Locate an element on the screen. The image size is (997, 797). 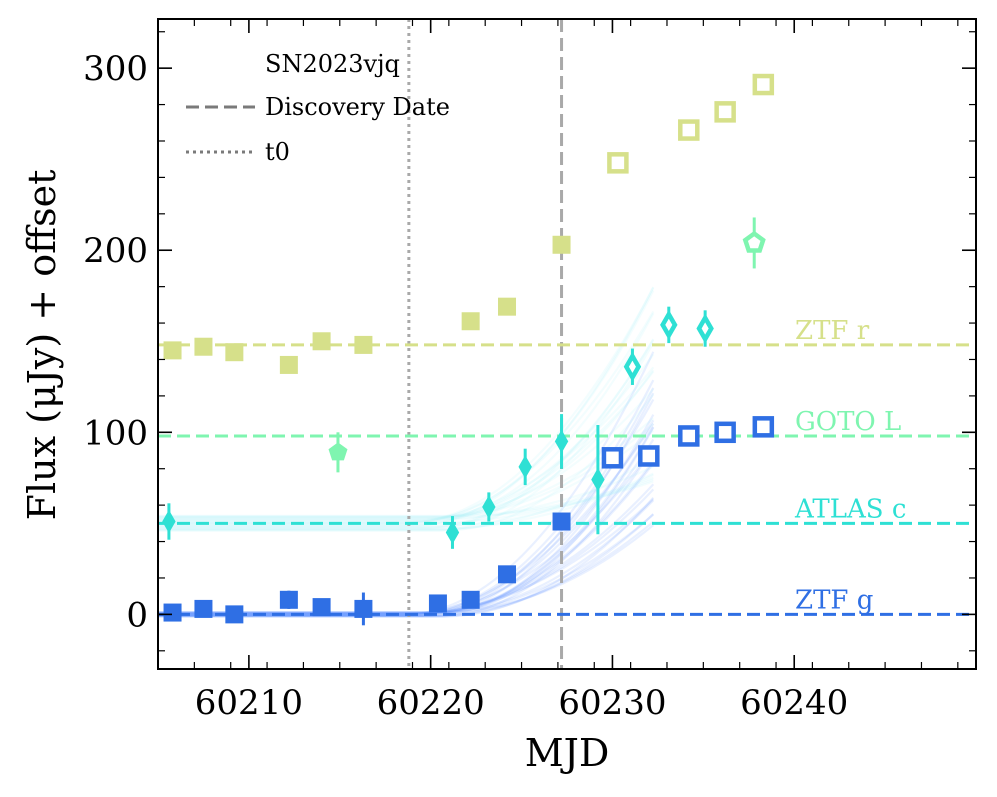
goto-l-series-label: GOTO L is located at coordinates (848, 422).